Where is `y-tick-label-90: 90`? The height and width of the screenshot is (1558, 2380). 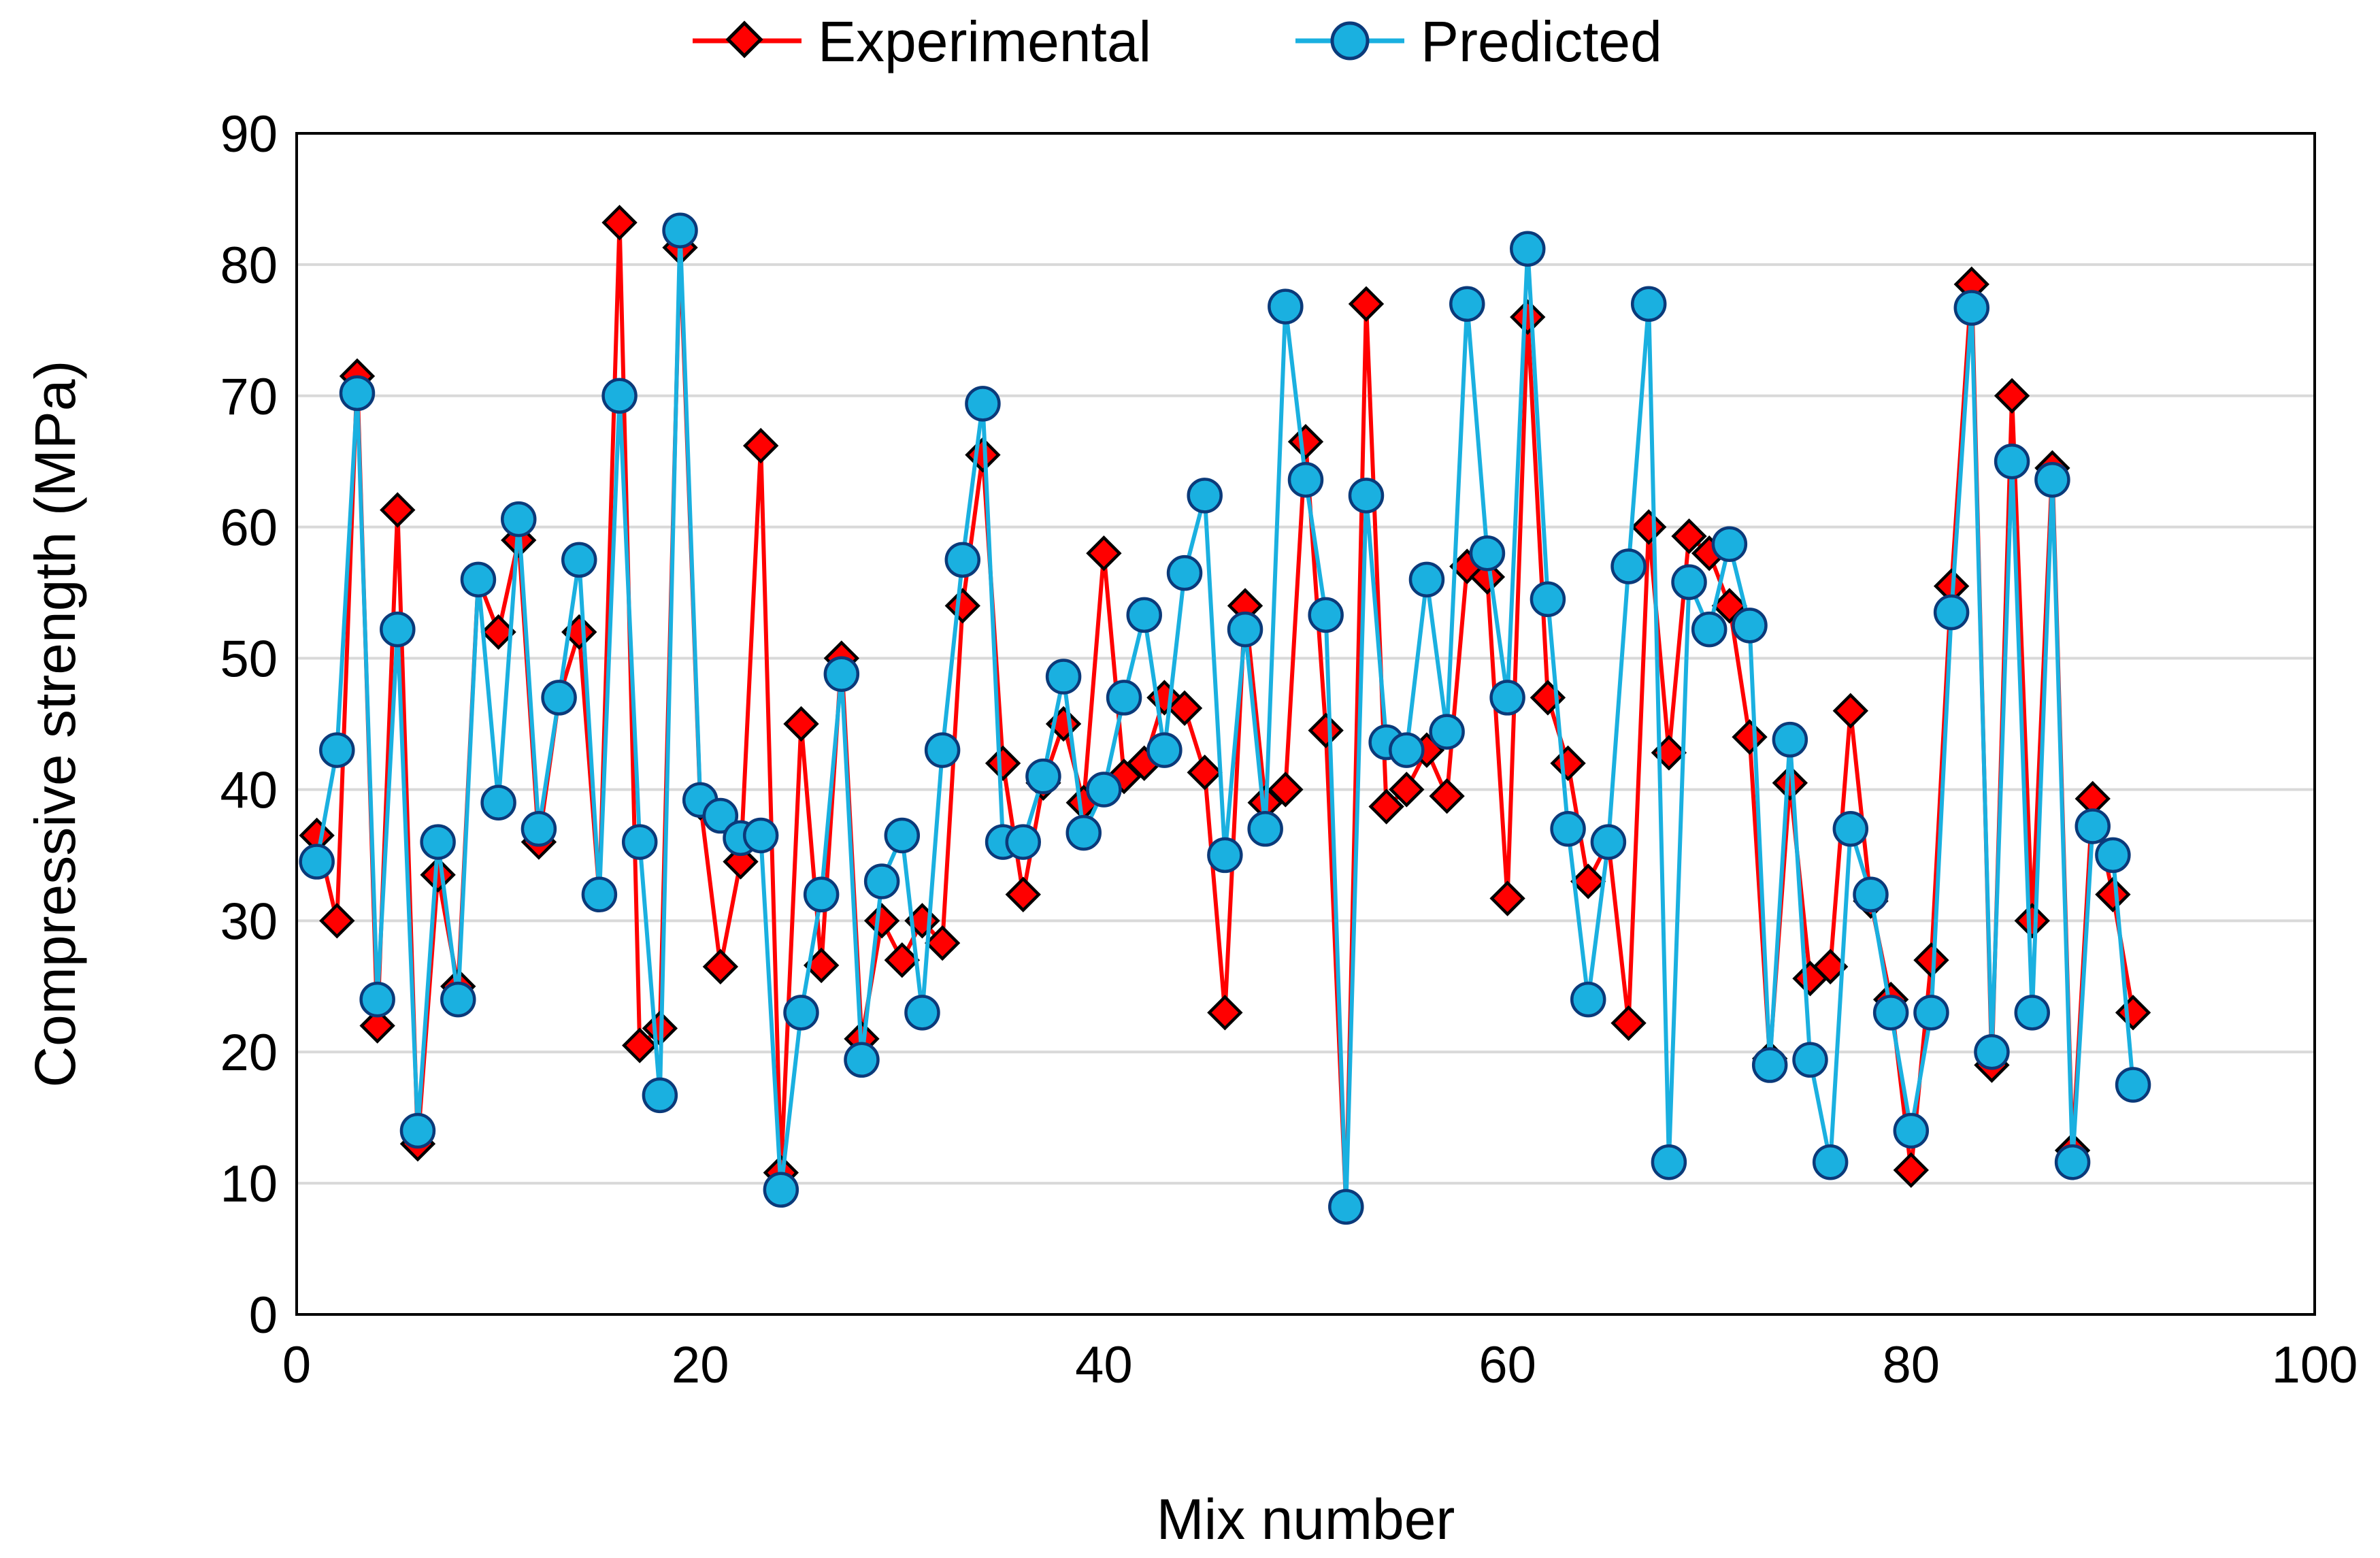
y-tick-label-90: 90 is located at coordinates (249, 134).